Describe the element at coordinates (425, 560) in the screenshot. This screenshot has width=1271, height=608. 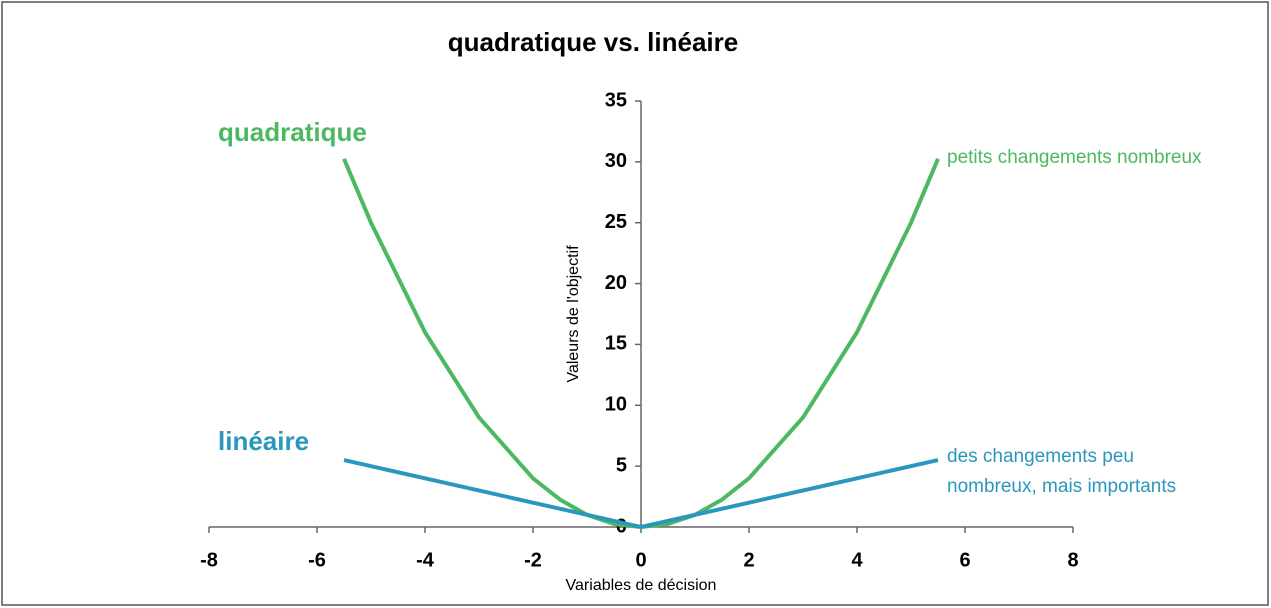
I see `x-tick-label: -4` at that location.